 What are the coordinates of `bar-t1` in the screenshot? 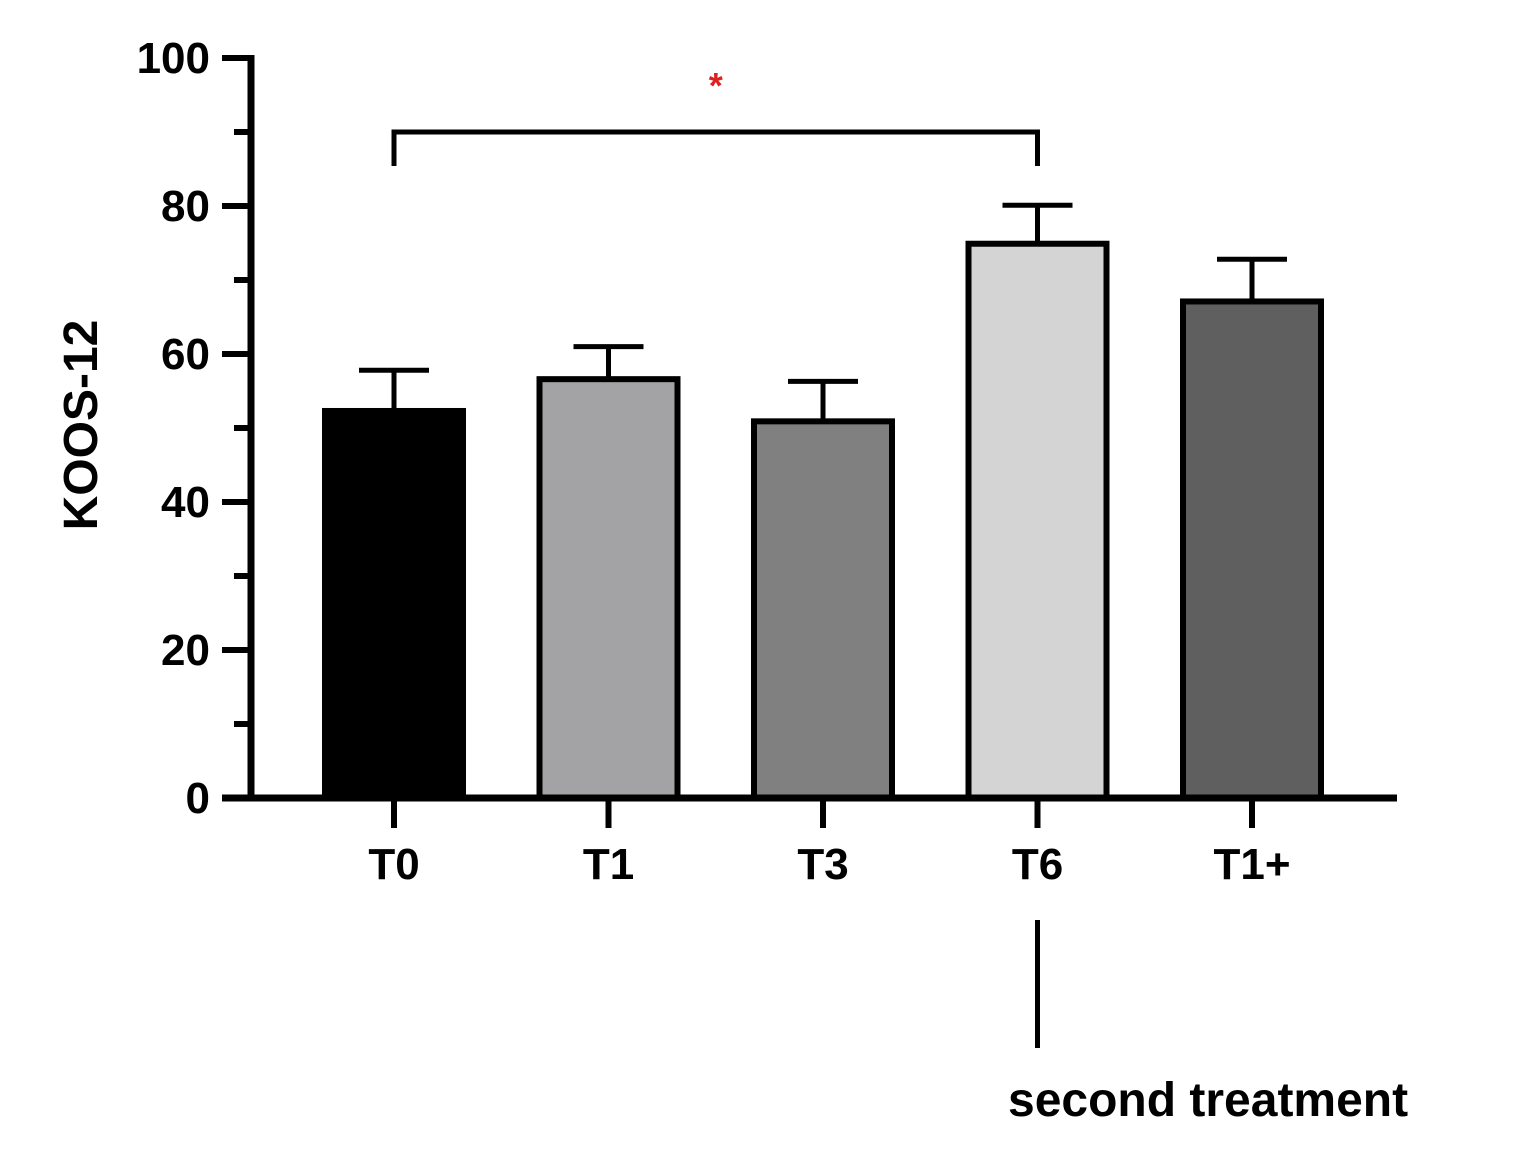 It's located at (608, 588).